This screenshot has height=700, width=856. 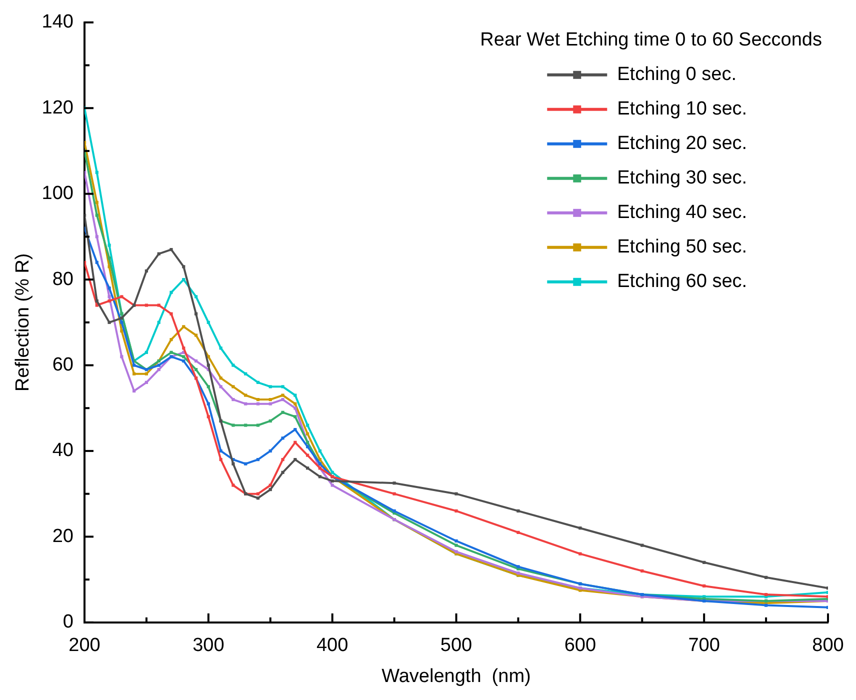 What do you see at coordinates (58, 107) in the screenshot?
I see `y-tick-label: 120` at bounding box center [58, 107].